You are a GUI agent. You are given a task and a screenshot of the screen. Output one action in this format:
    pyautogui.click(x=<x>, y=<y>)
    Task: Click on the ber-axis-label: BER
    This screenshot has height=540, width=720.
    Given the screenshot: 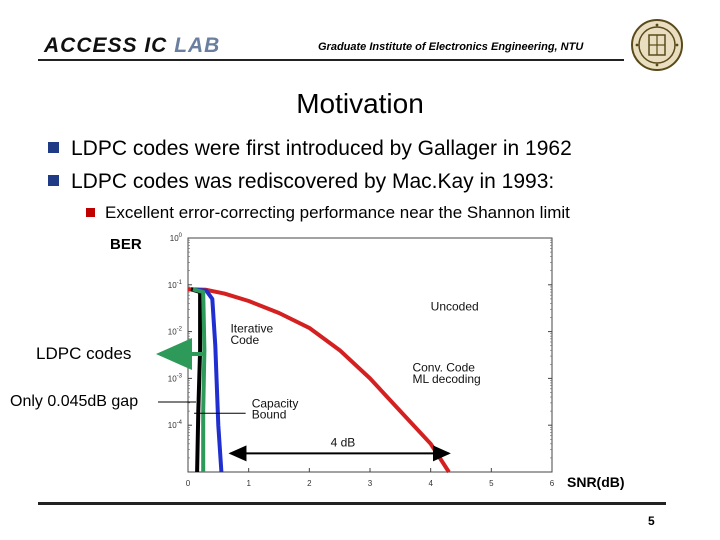 What is the action you would take?
    pyautogui.click(x=126, y=244)
    